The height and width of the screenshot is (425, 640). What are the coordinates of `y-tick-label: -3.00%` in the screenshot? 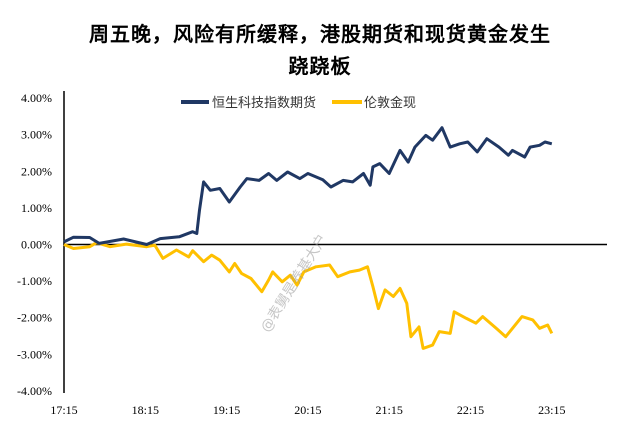 It's located at (34, 354).